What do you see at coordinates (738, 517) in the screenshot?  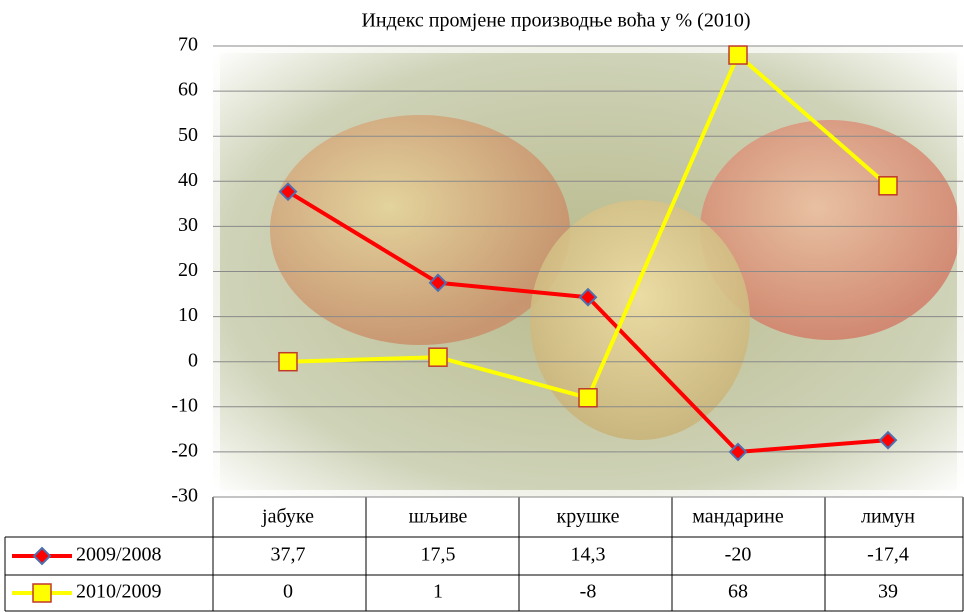 I see `x-tick-label: мандарине` at bounding box center [738, 517].